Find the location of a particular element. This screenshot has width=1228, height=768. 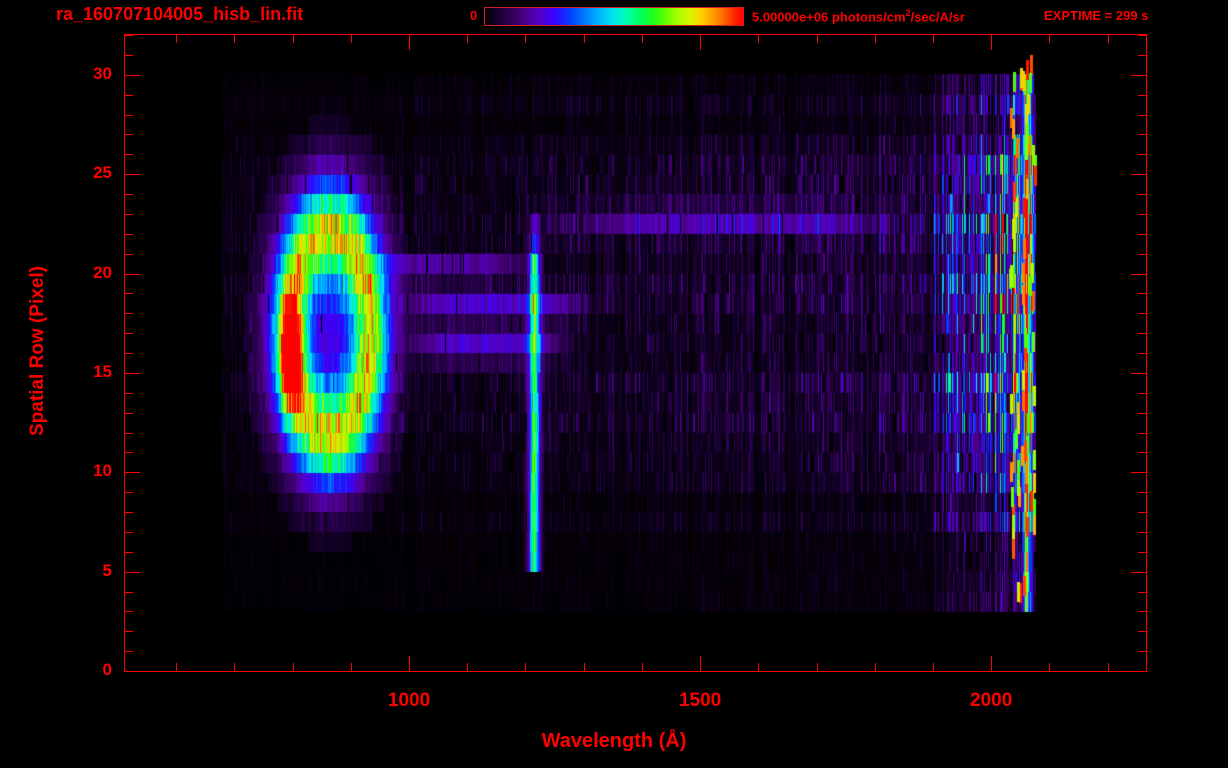

file-title: ra_160707104005_hisb_lin.fit is located at coordinates (180, 14).